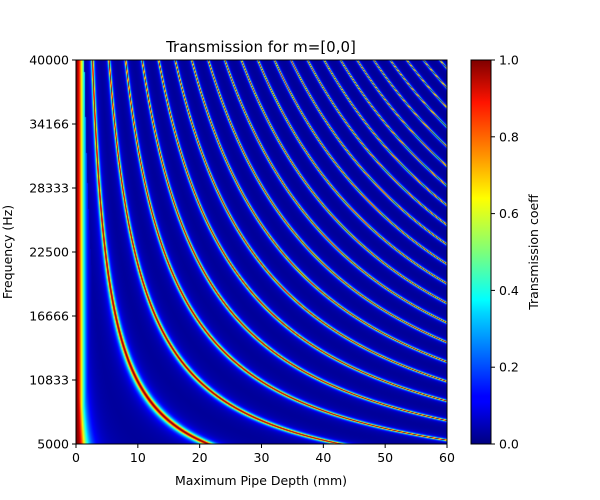  Describe the element at coordinates (385, 457) in the screenshot. I see `x-tick-label: 50` at that location.